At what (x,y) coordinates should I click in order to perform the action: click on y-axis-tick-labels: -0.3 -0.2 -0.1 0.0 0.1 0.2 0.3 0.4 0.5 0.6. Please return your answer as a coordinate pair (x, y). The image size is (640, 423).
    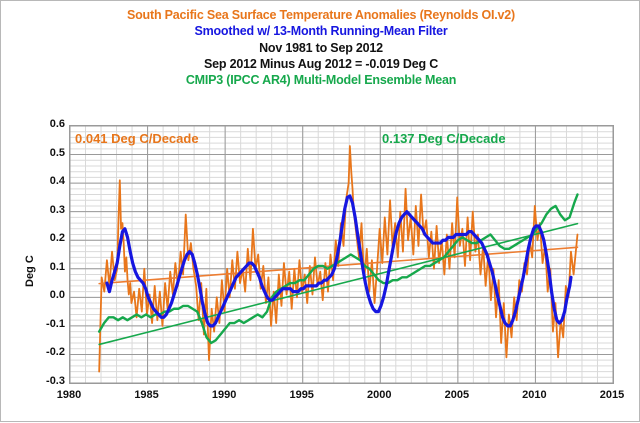
    Looking at the image, I should click on (41, 212).